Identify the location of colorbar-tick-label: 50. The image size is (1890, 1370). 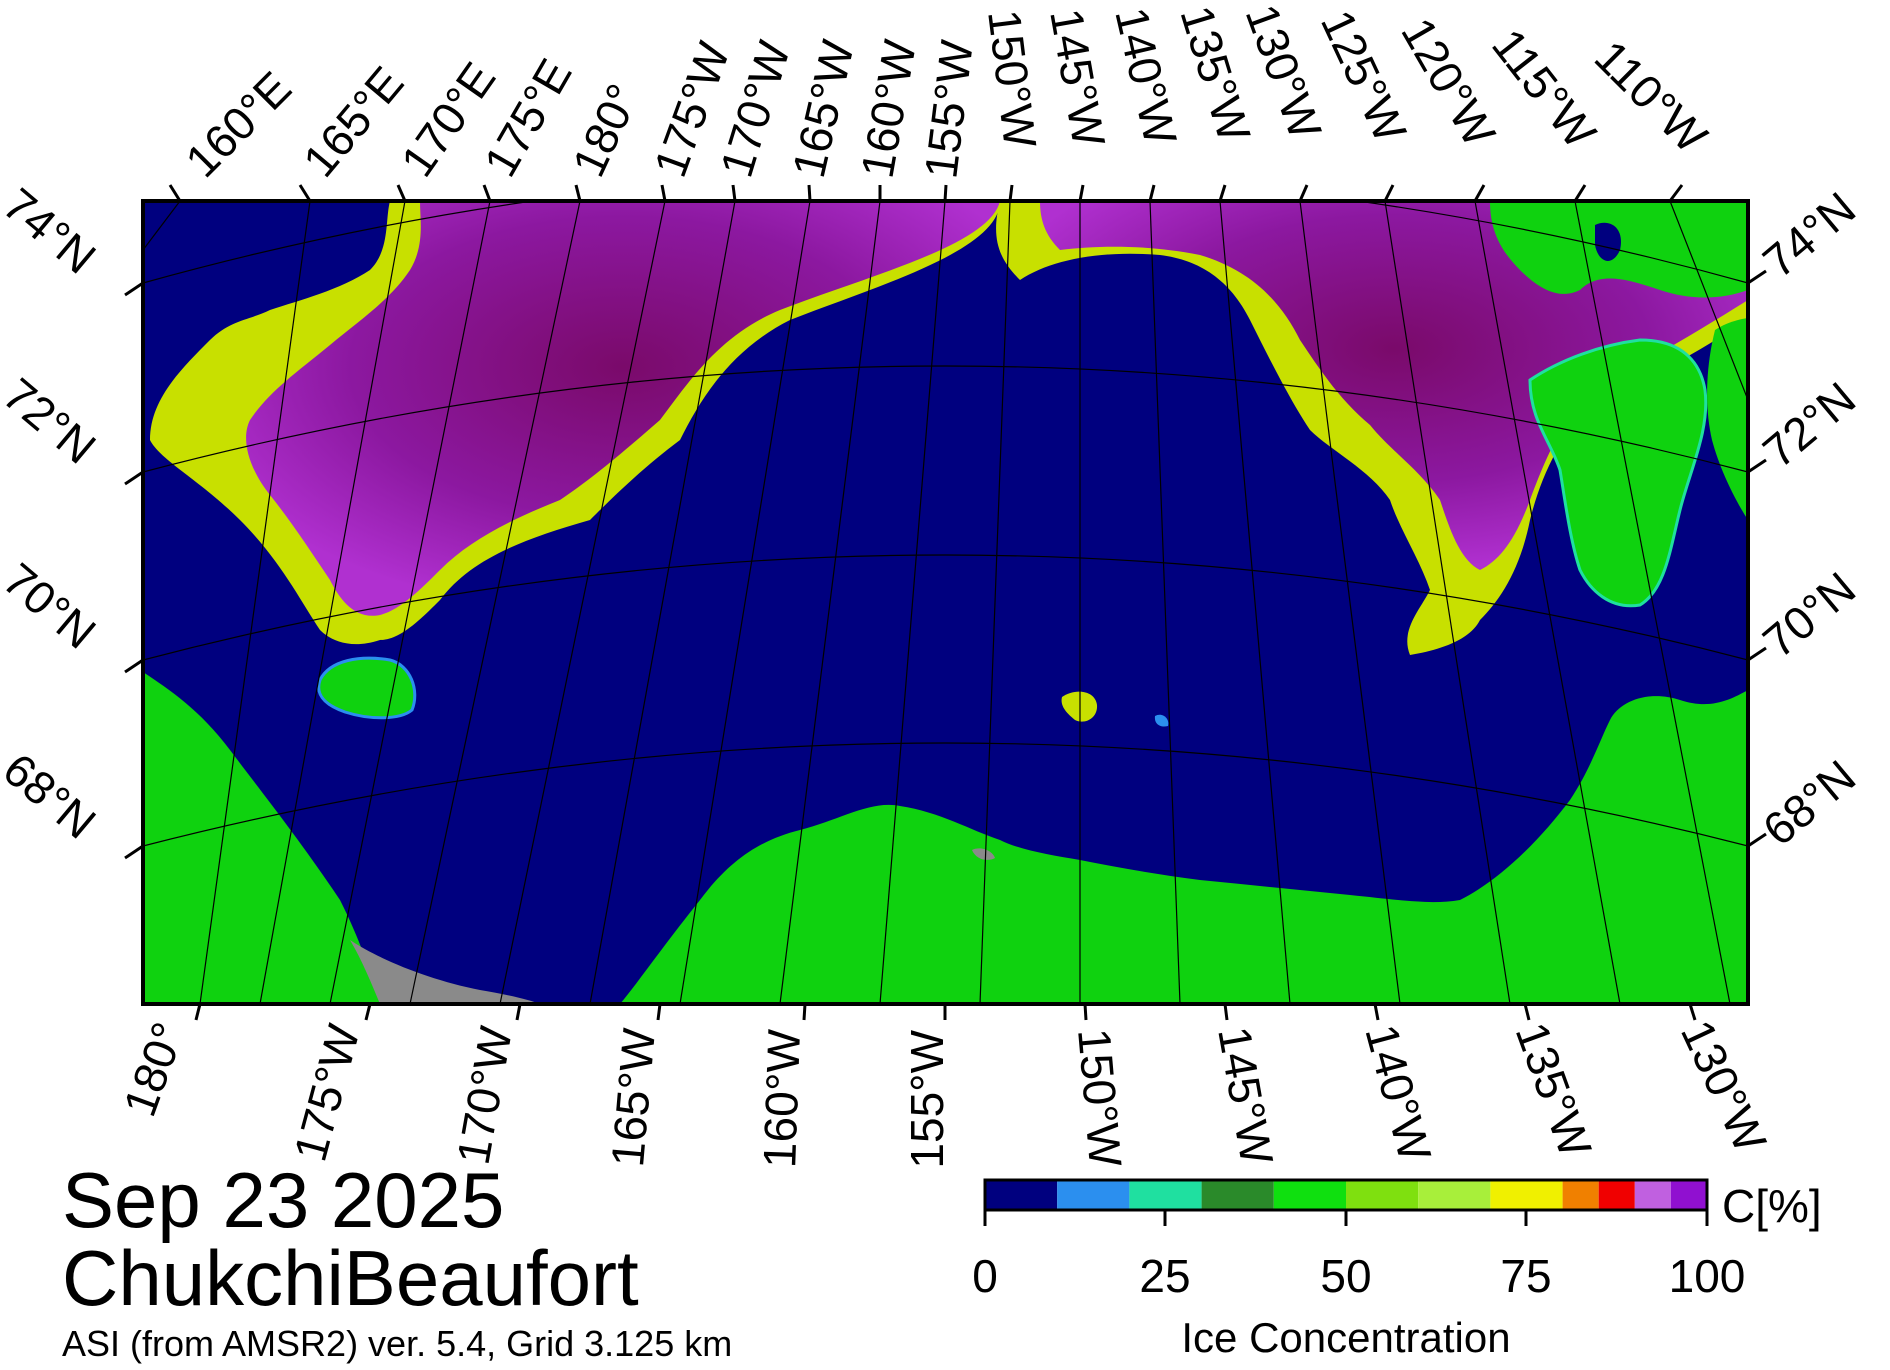
(1345, 1276).